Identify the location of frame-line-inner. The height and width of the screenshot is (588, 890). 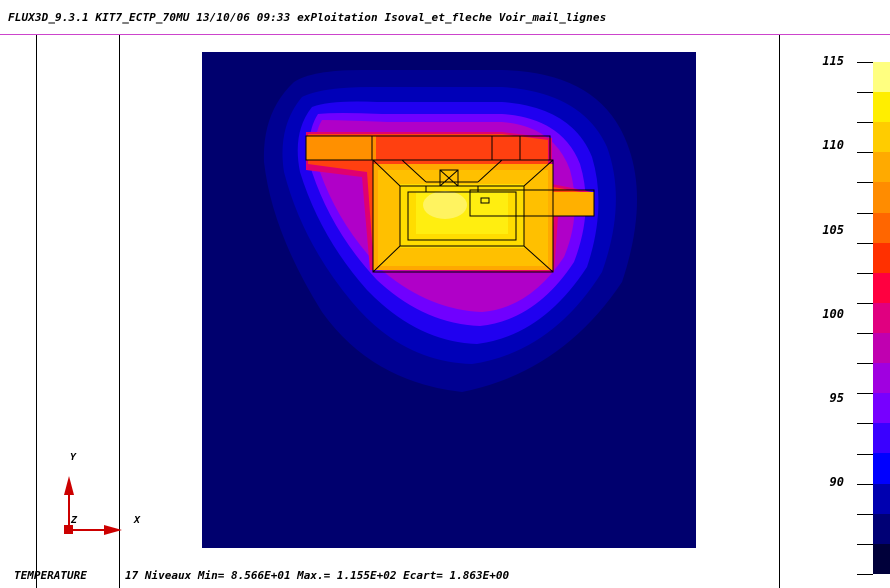
(119, 311).